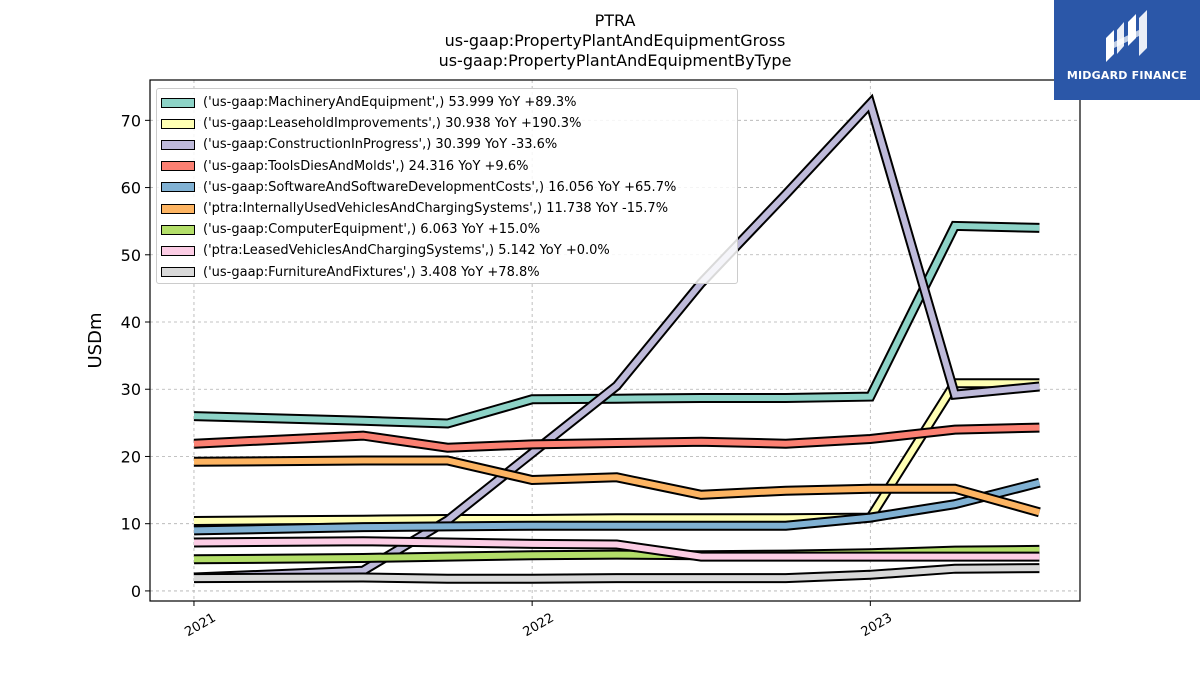 The image size is (1200, 675). I want to click on y-tick-label: 0, so click(136, 591).